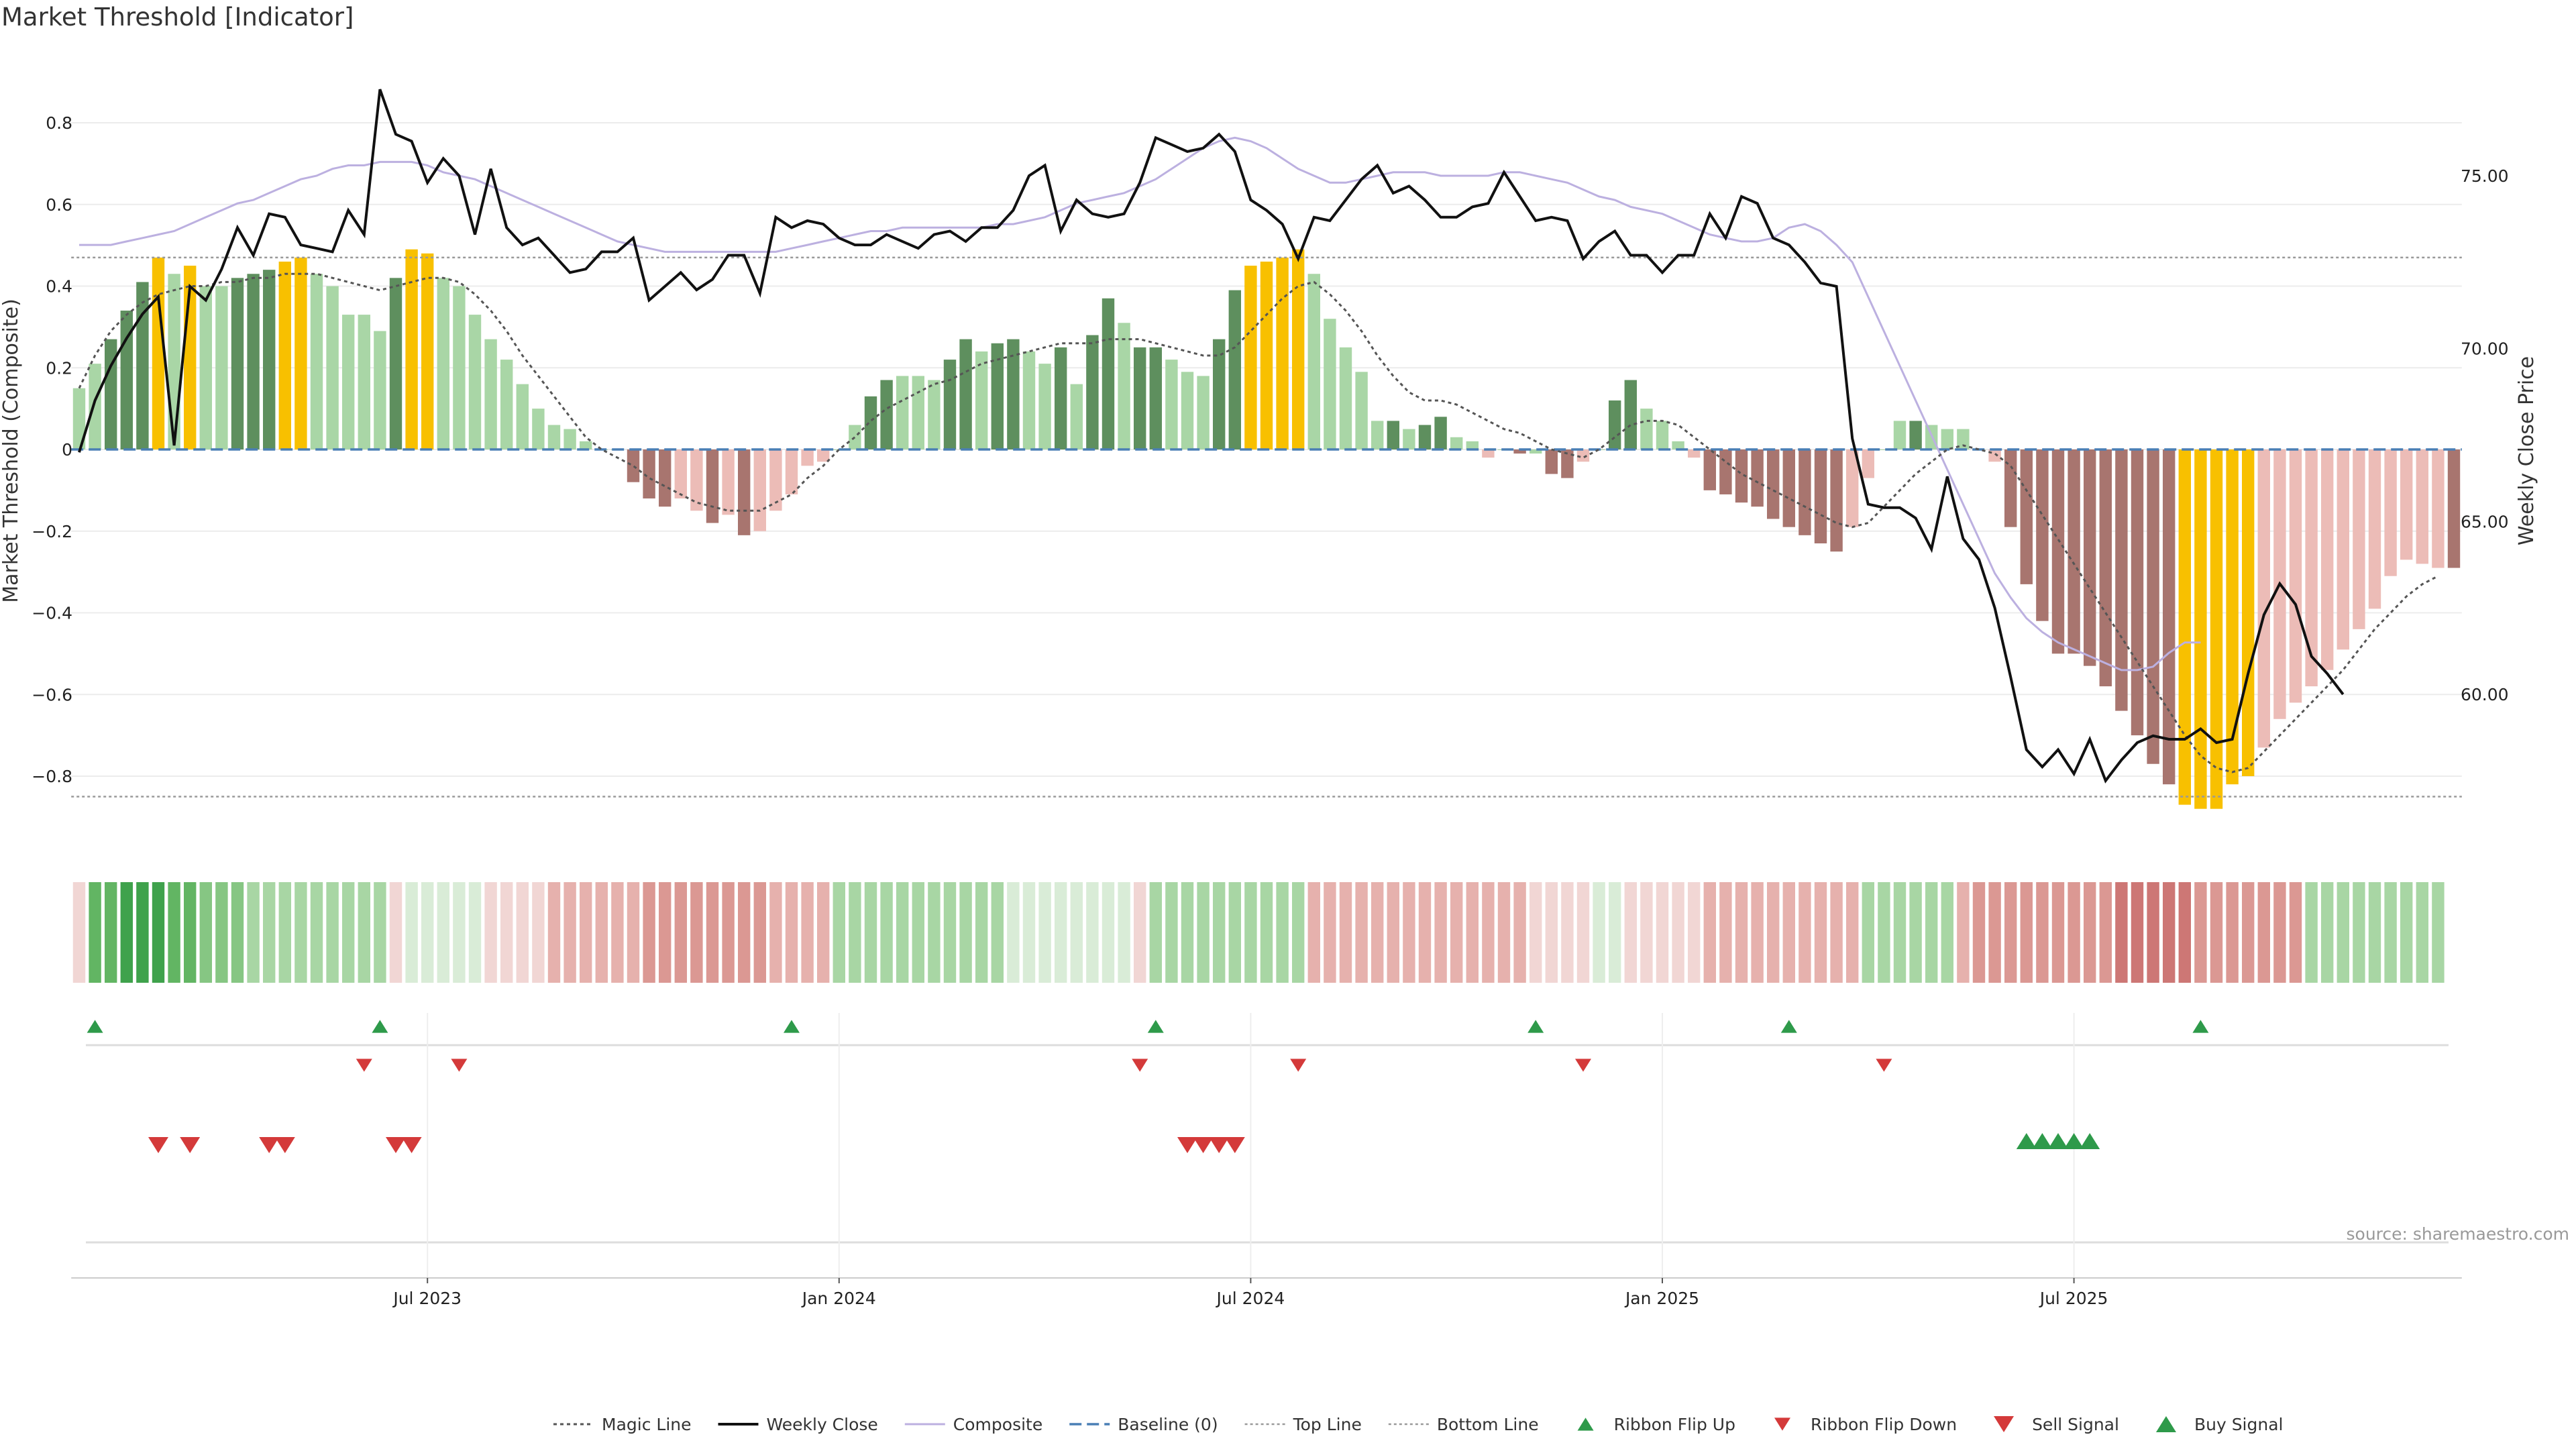  Describe the element at coordinates (1865, 1424) in the screenshot. I see `legend-item-flipdown: Ribbon Flip Down` at that location.